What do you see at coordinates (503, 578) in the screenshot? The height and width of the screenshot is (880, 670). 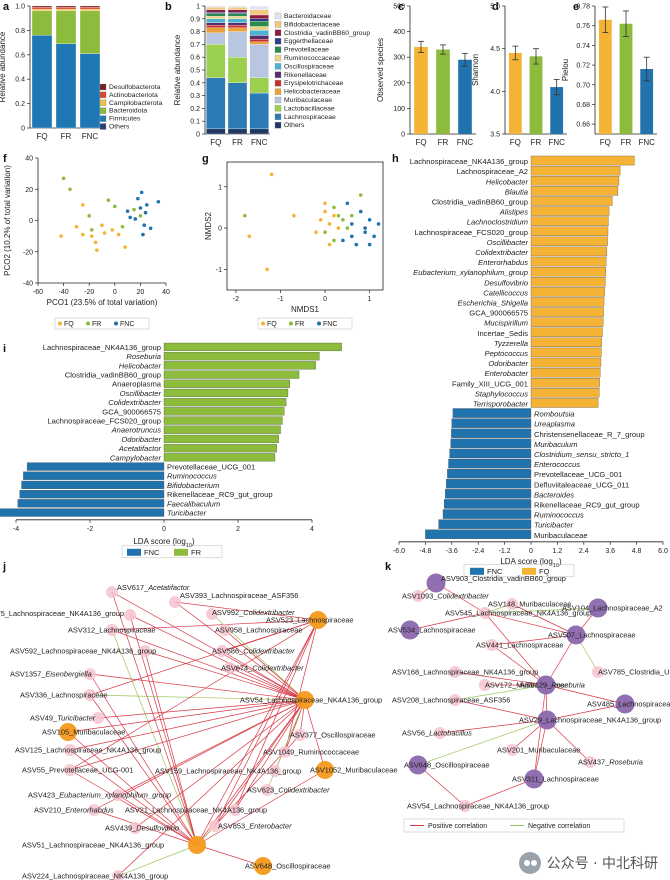 I see `k-node-label: ASV903_Clostridia_vadinBB60_group` at bounding box center [503, 578].